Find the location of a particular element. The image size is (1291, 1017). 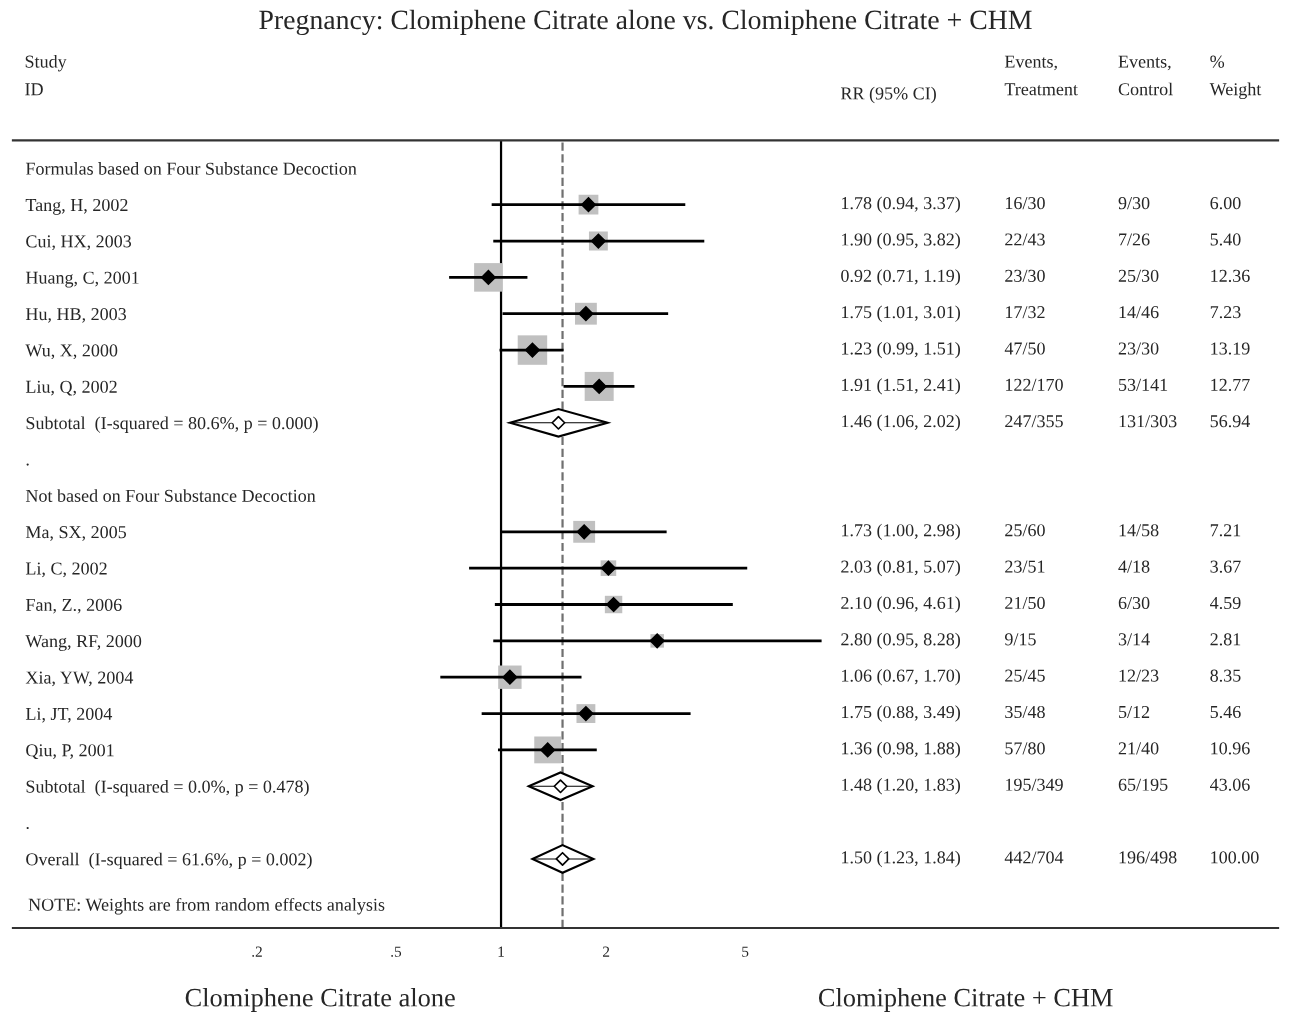

annotation: 4.59 is located at coordinates (1225, 603).